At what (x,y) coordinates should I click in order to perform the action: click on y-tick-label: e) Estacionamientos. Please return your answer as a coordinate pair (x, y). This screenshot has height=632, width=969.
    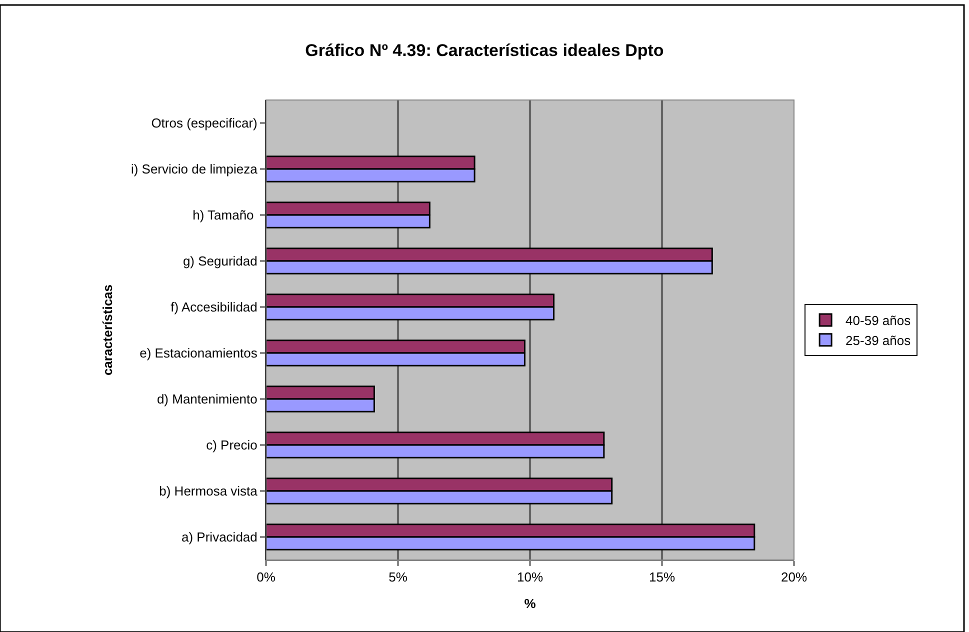
    Looking at the image, I should click on (199, 353).